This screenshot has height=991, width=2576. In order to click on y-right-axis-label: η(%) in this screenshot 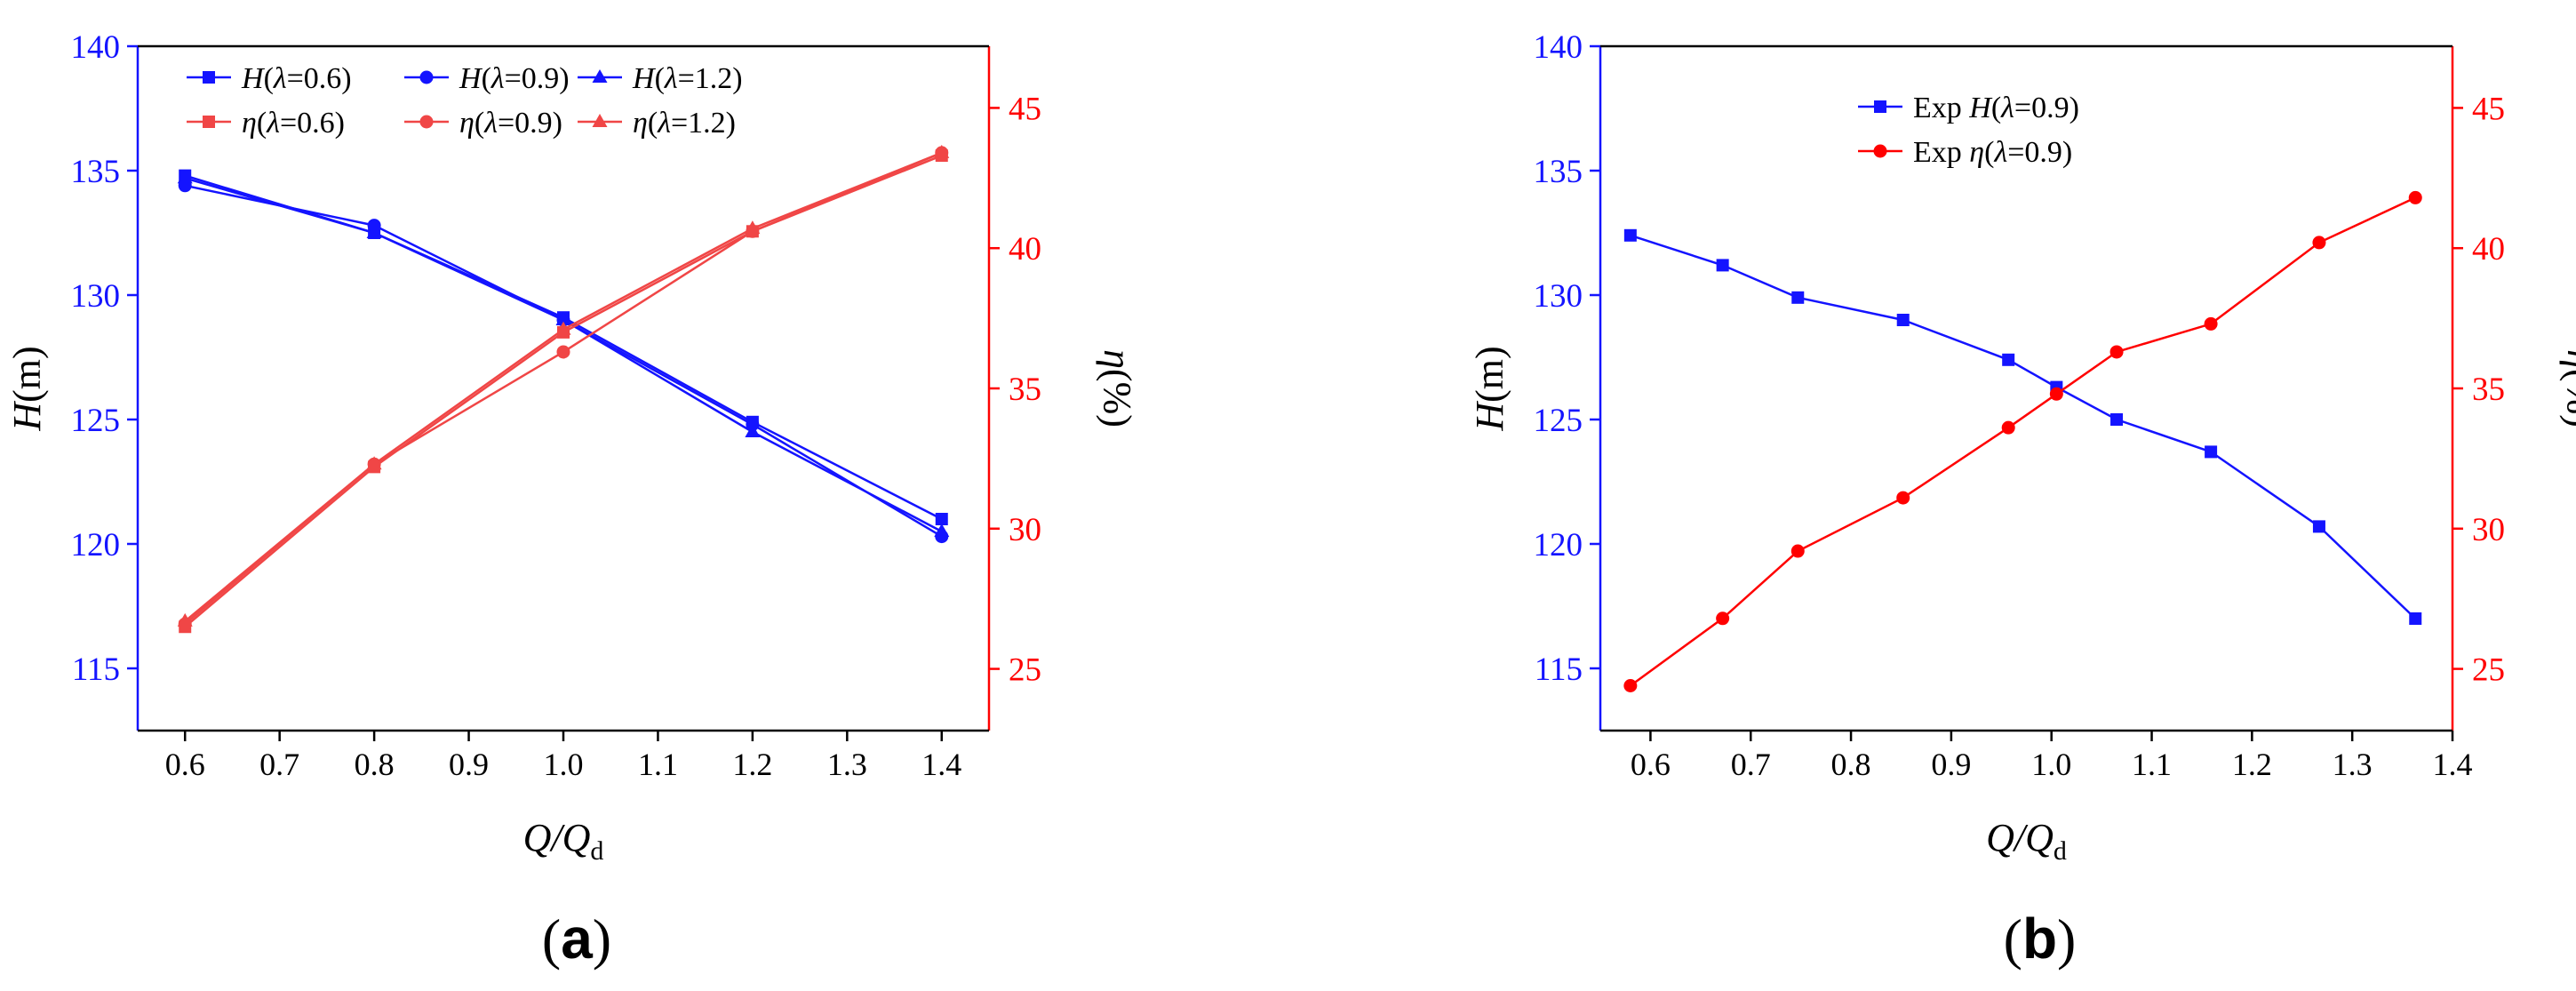, I will do `click(1118, 388)`.